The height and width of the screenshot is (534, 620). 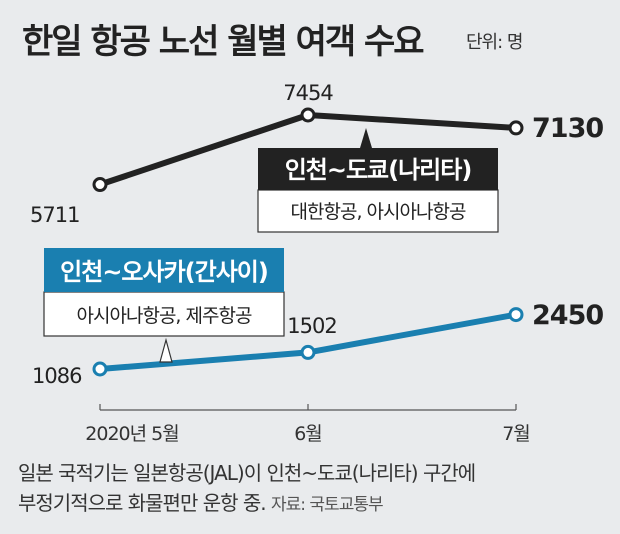 What do you see at coordinates (54, 215) in the screenshot?
I see `data-label: 5711` at bounding box center [54, 215].